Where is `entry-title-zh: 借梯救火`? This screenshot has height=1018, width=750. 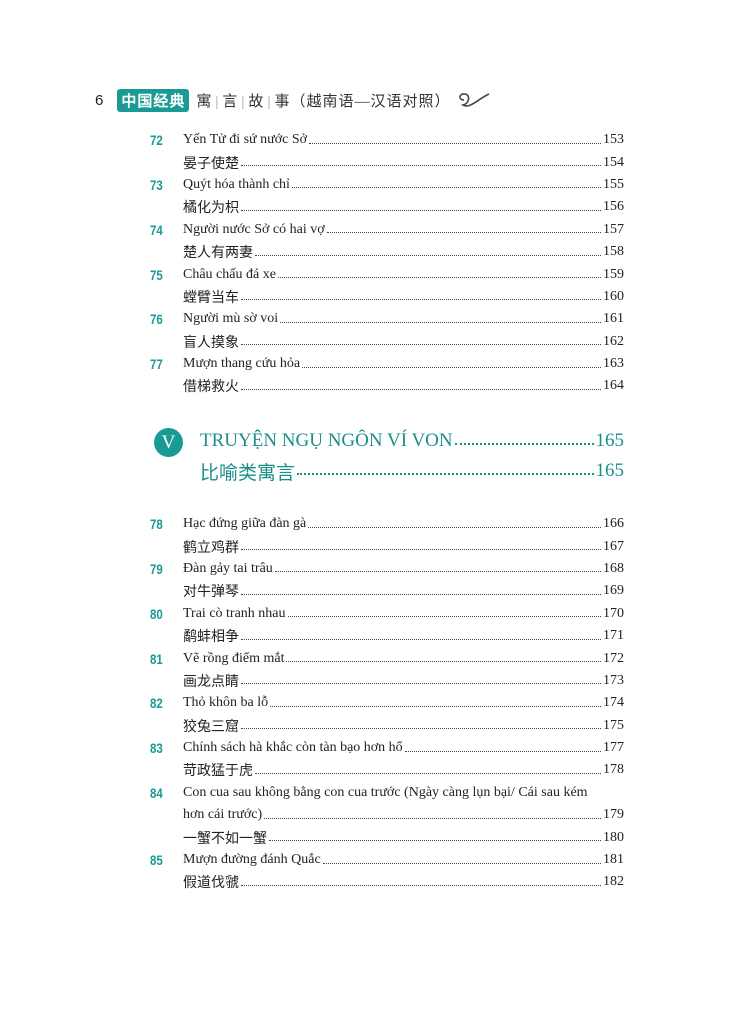
entry-title-zh: 借梯救火 is located at coordinates (211, 388).